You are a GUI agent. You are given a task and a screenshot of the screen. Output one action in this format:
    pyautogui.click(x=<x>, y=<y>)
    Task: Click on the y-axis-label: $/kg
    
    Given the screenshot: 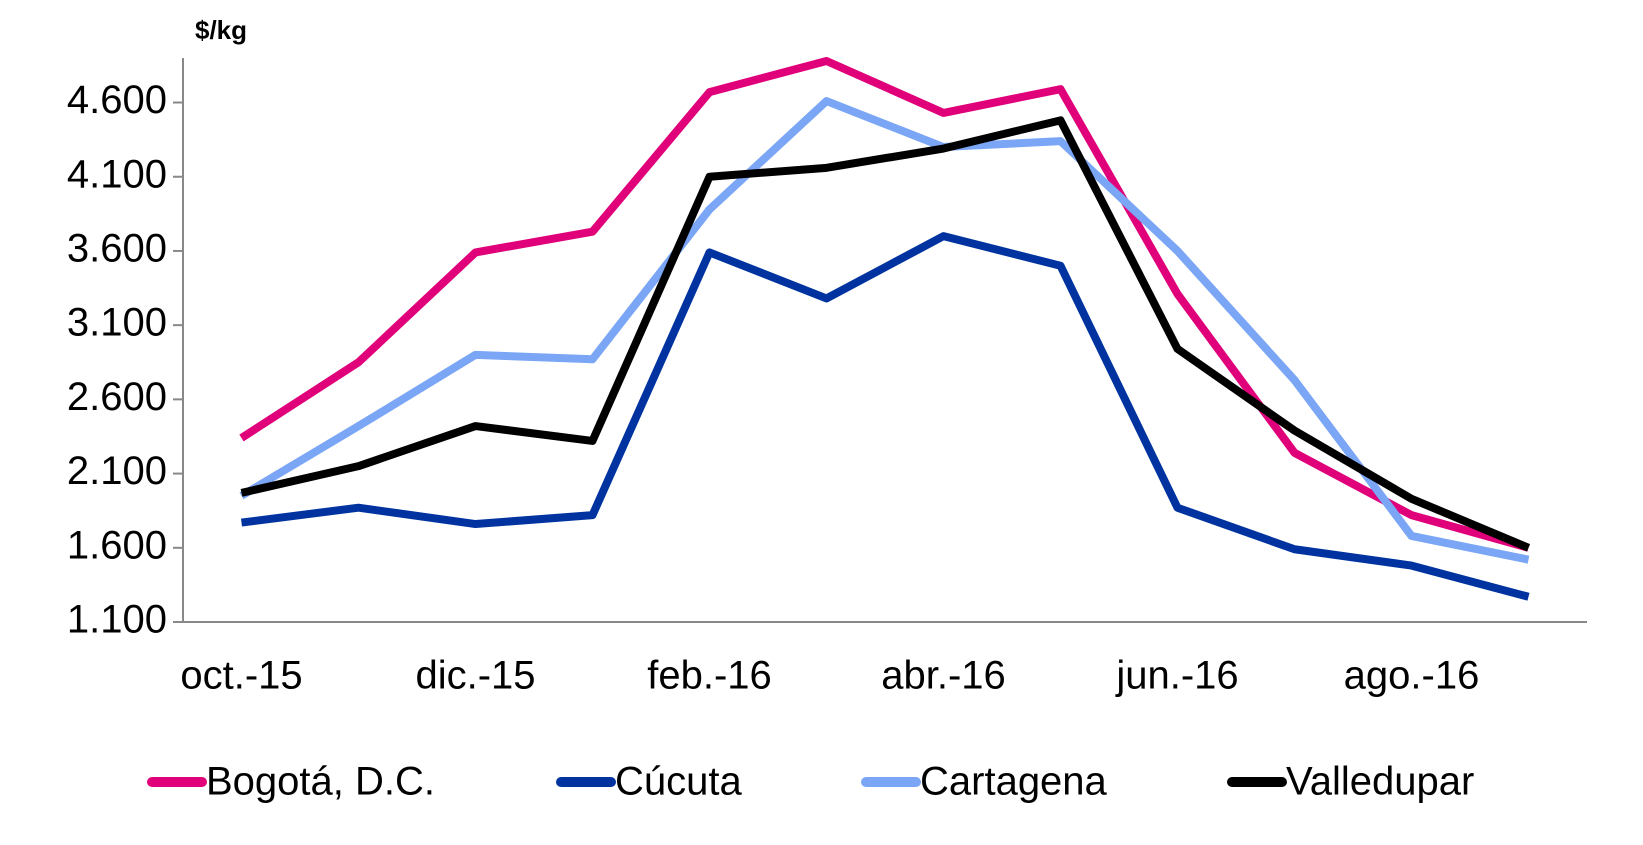 What is the action you would take?
    pyautogui.click(x=221, y=30)
    